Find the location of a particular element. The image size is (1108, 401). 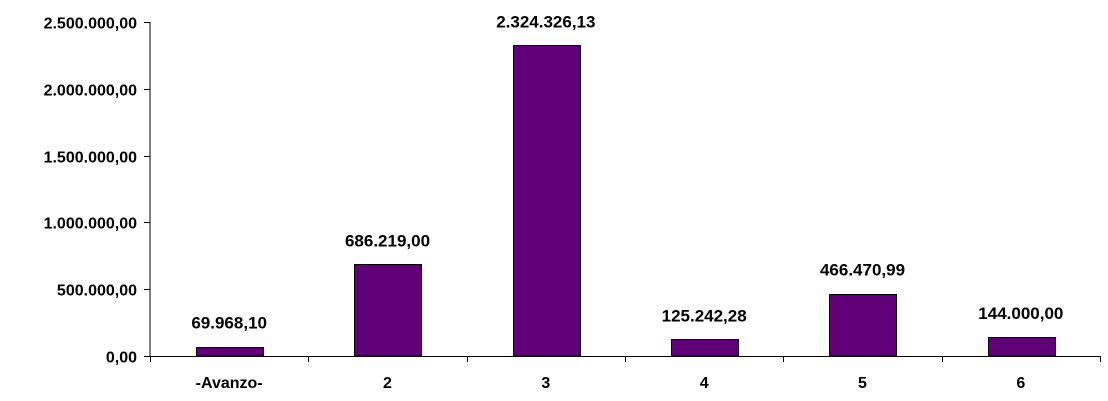

y-tick-label: 500.000,00 is located at coordinates (97, 291).